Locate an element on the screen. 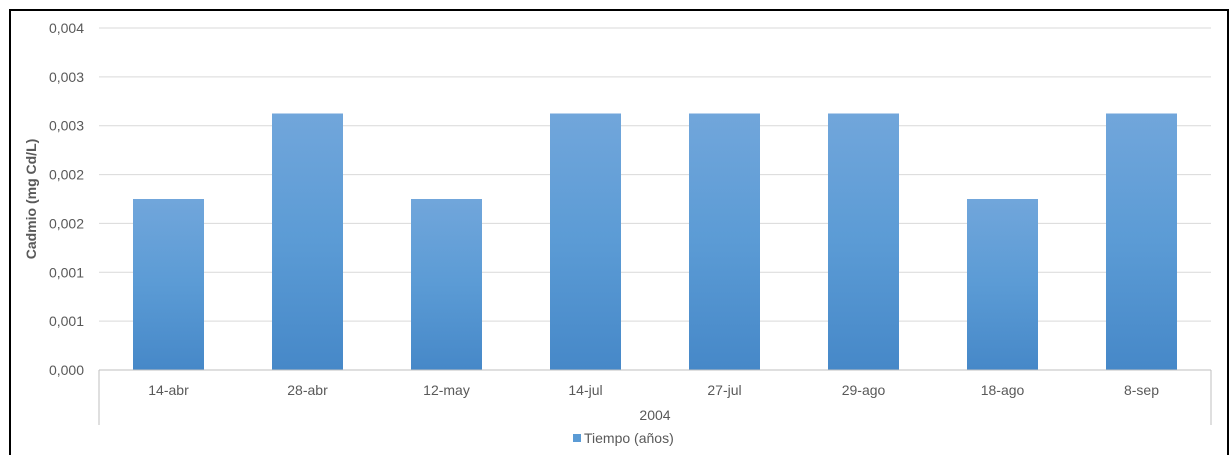  x-tick-label: 12-may is located at coordinates (446, 390).